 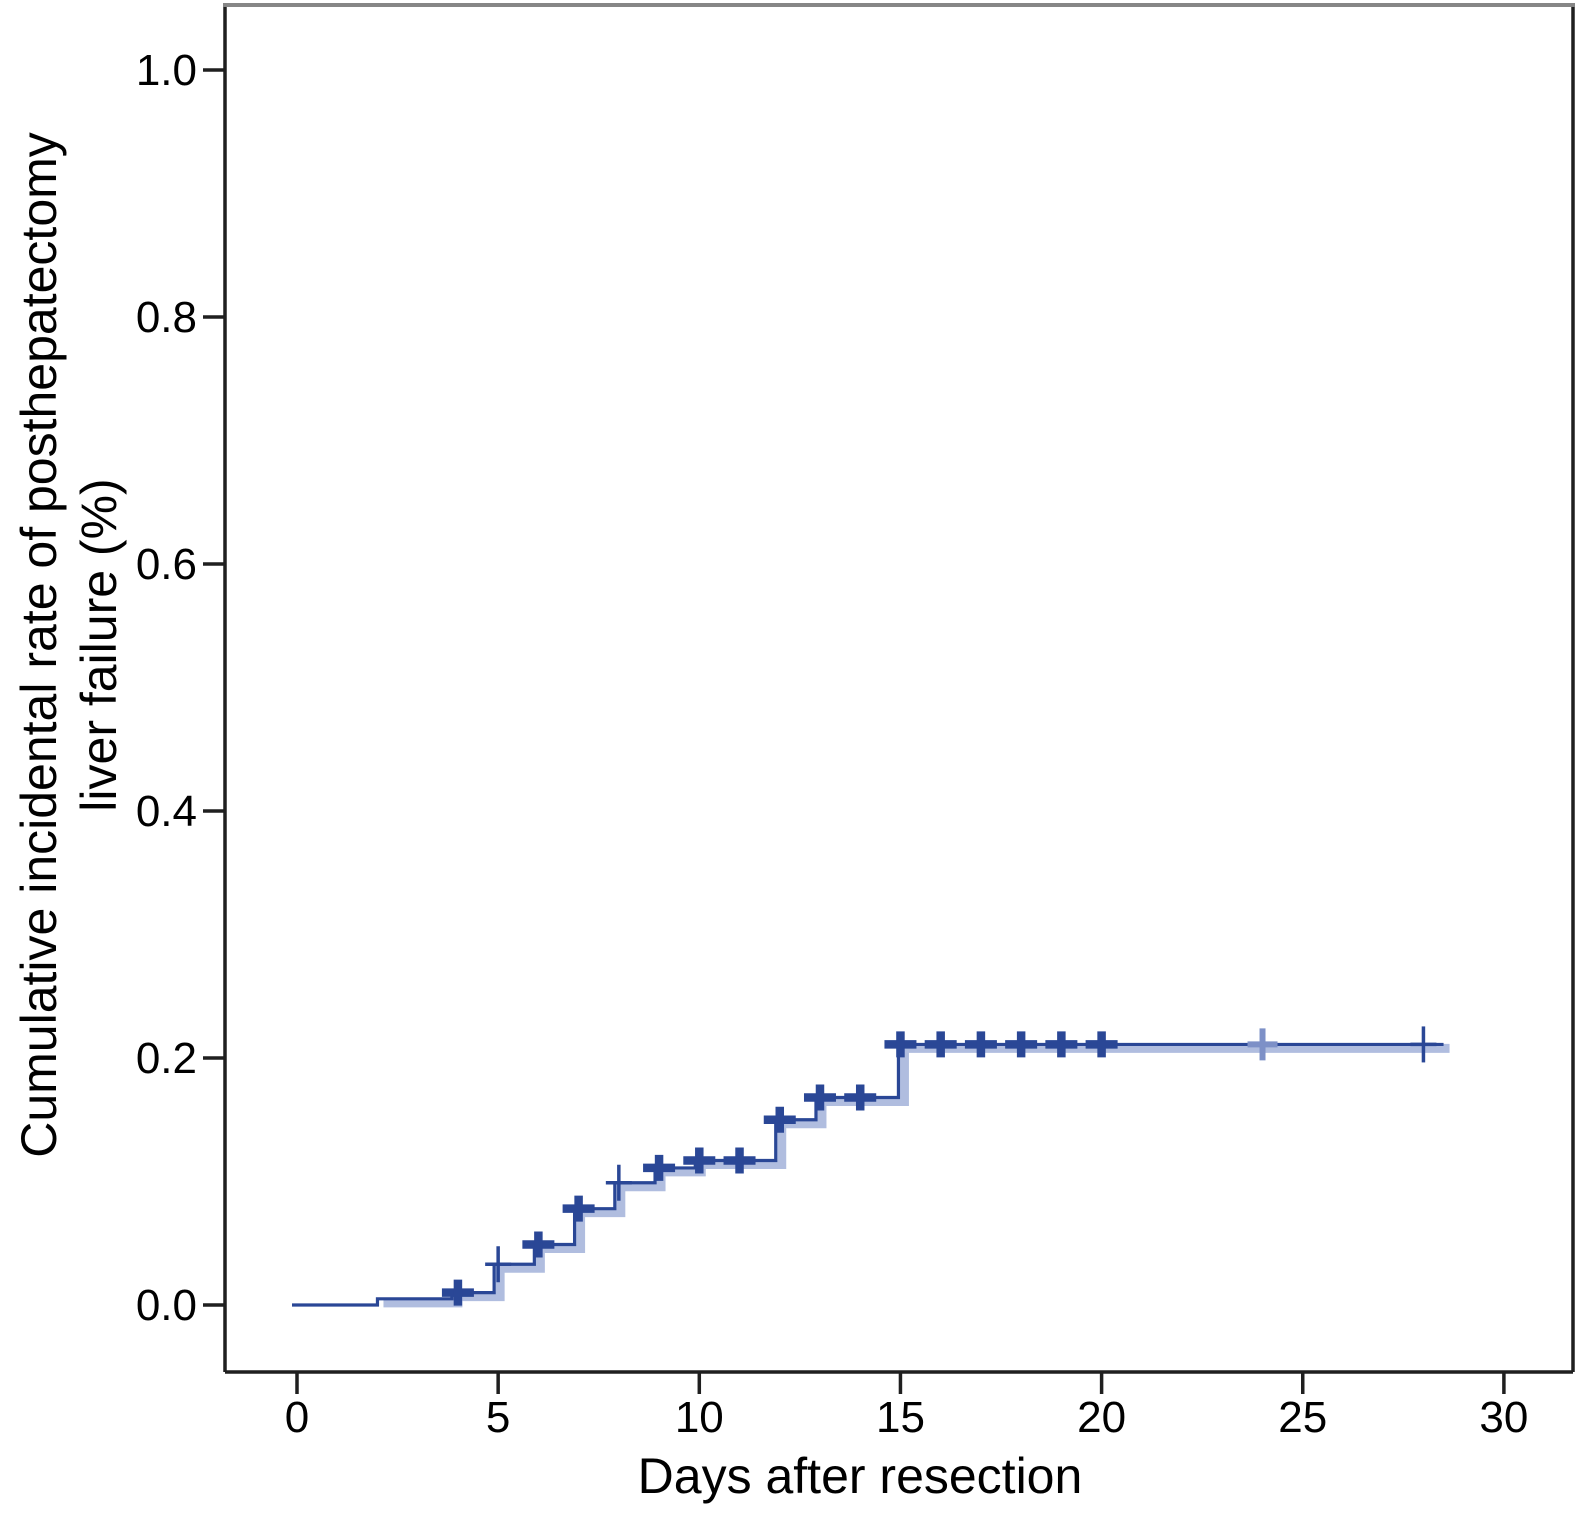 I want to click on x-axis-ticks: 0 5 10 15 20 25 30, so click(x=906, y=1407).